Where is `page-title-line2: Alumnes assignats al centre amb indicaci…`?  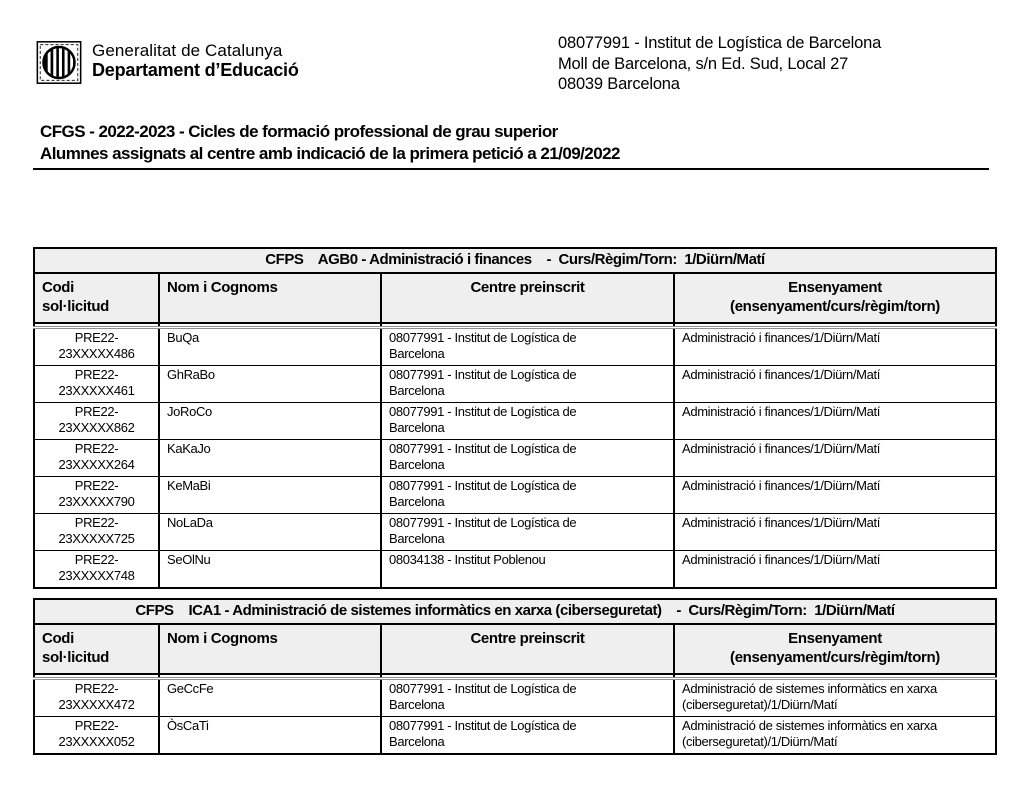
page-title-line2: Alumnes assignats al centre amb indicaci… is located at coordinates (330, 153).